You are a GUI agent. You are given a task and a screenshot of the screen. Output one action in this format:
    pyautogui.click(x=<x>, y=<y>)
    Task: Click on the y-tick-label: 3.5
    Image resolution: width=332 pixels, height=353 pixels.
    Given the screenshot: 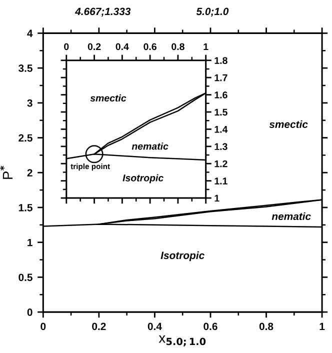 What is the action you would take?
    pyautogui.click(x=25, y=68)
    